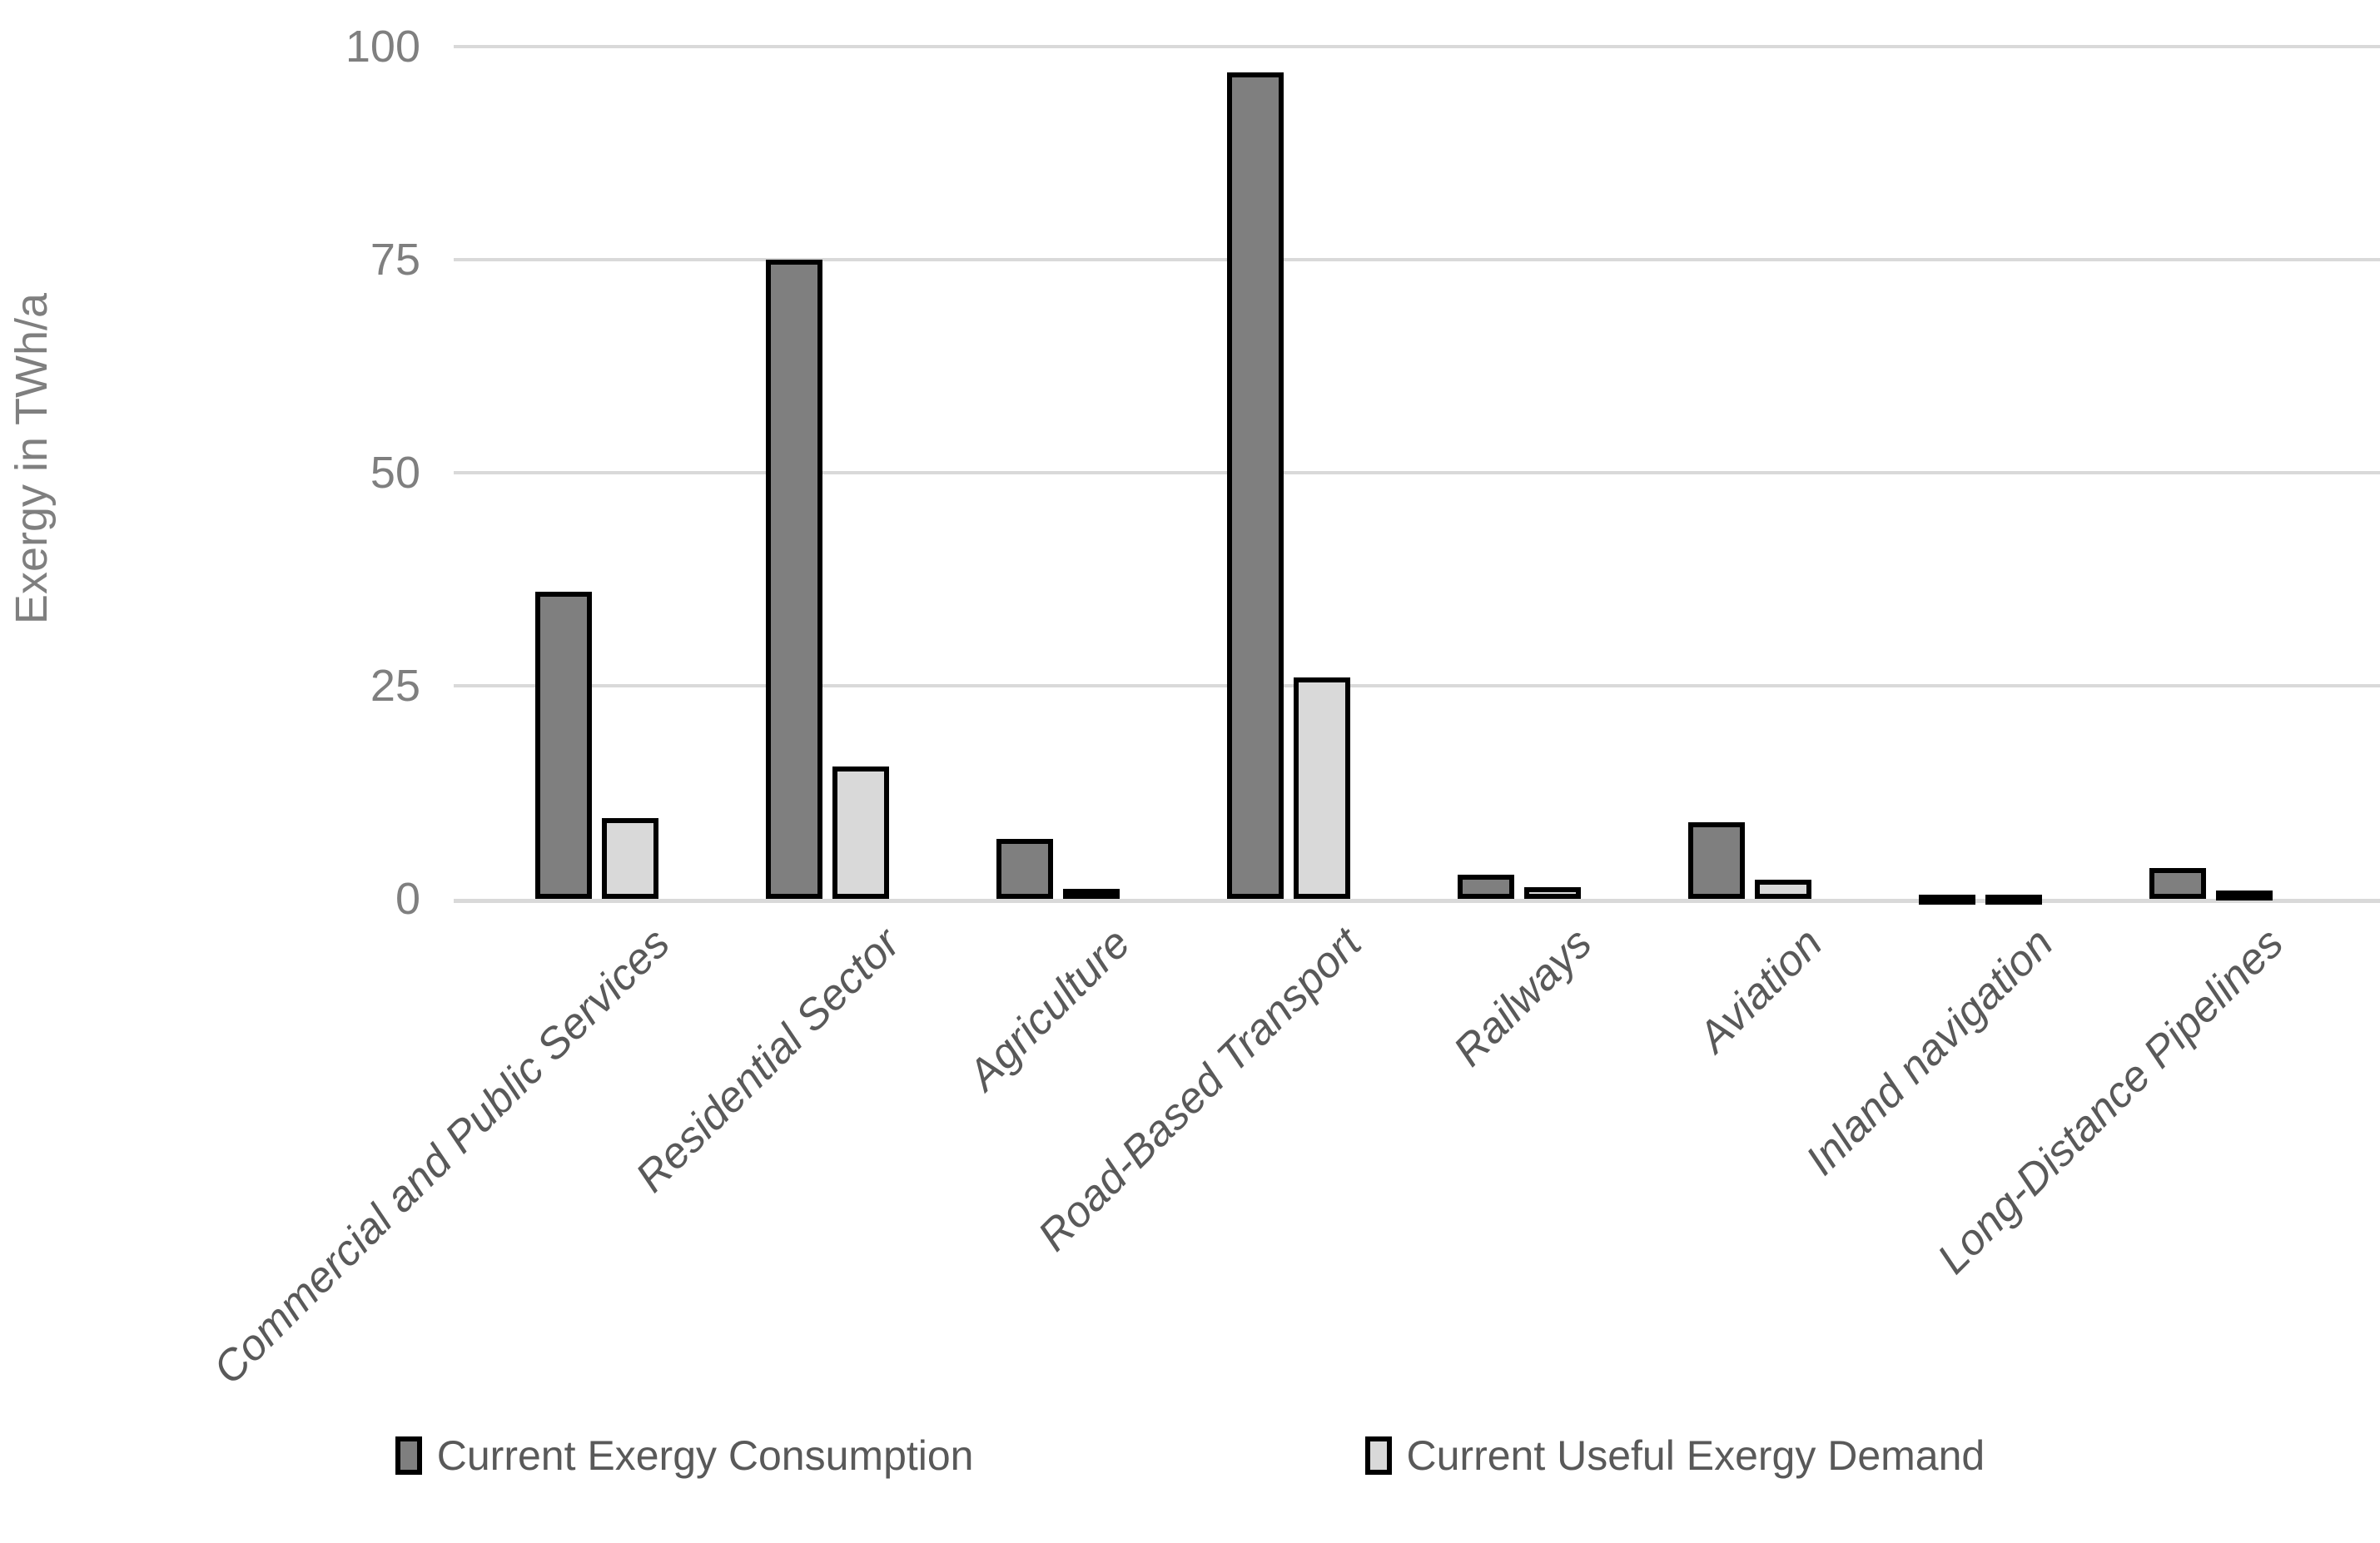  I want to click on legend-item-demand: Current Useful Exergy Demand, so click(1674, 1455).